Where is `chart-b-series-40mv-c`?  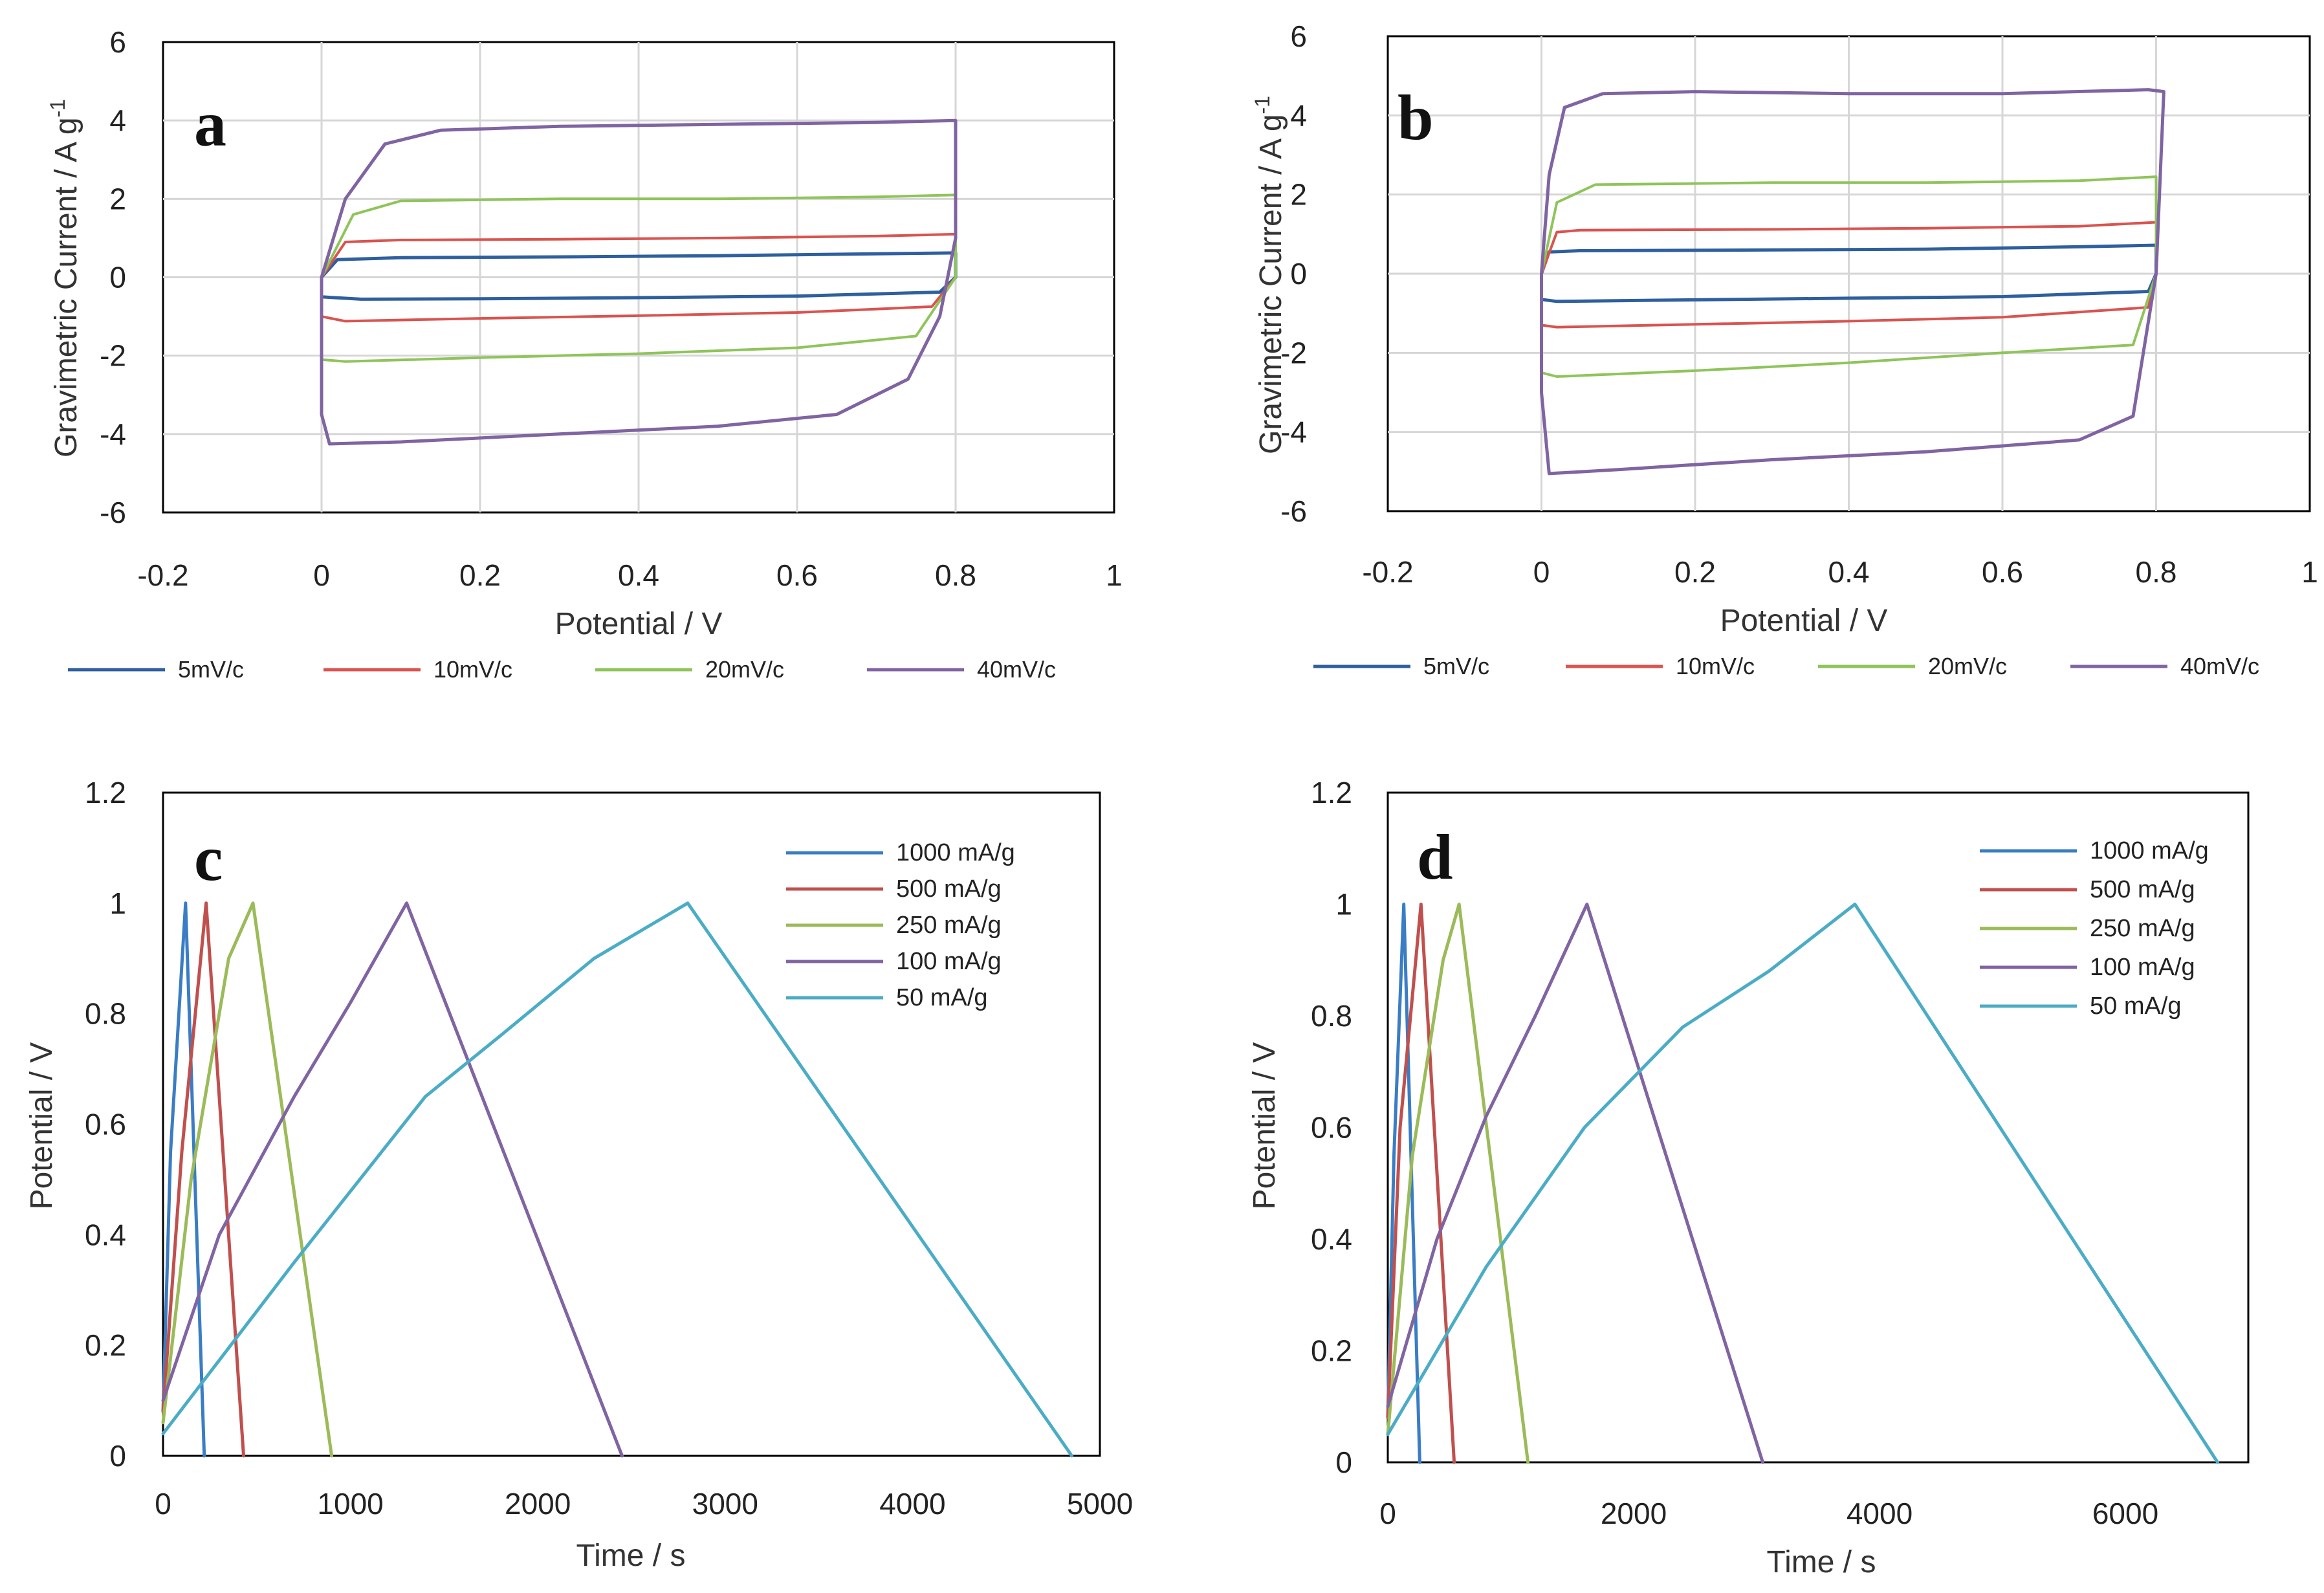 chart-b-series-40mv-c is located at coordinates (1852, 282).